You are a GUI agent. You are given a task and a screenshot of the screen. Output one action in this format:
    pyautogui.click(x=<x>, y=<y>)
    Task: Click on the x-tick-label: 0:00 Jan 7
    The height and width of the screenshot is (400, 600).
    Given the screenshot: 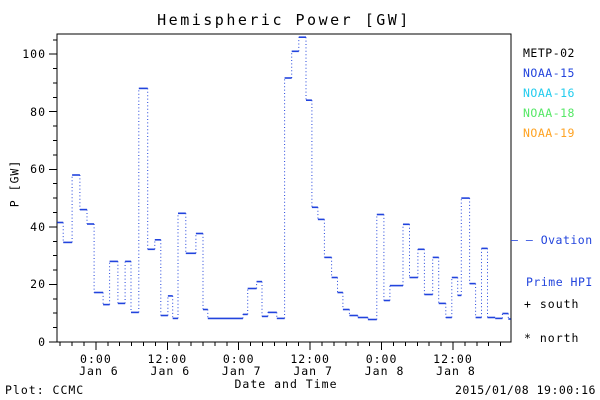 What is the action you would take?
    pyautogui.click(x=239, y=365)
    